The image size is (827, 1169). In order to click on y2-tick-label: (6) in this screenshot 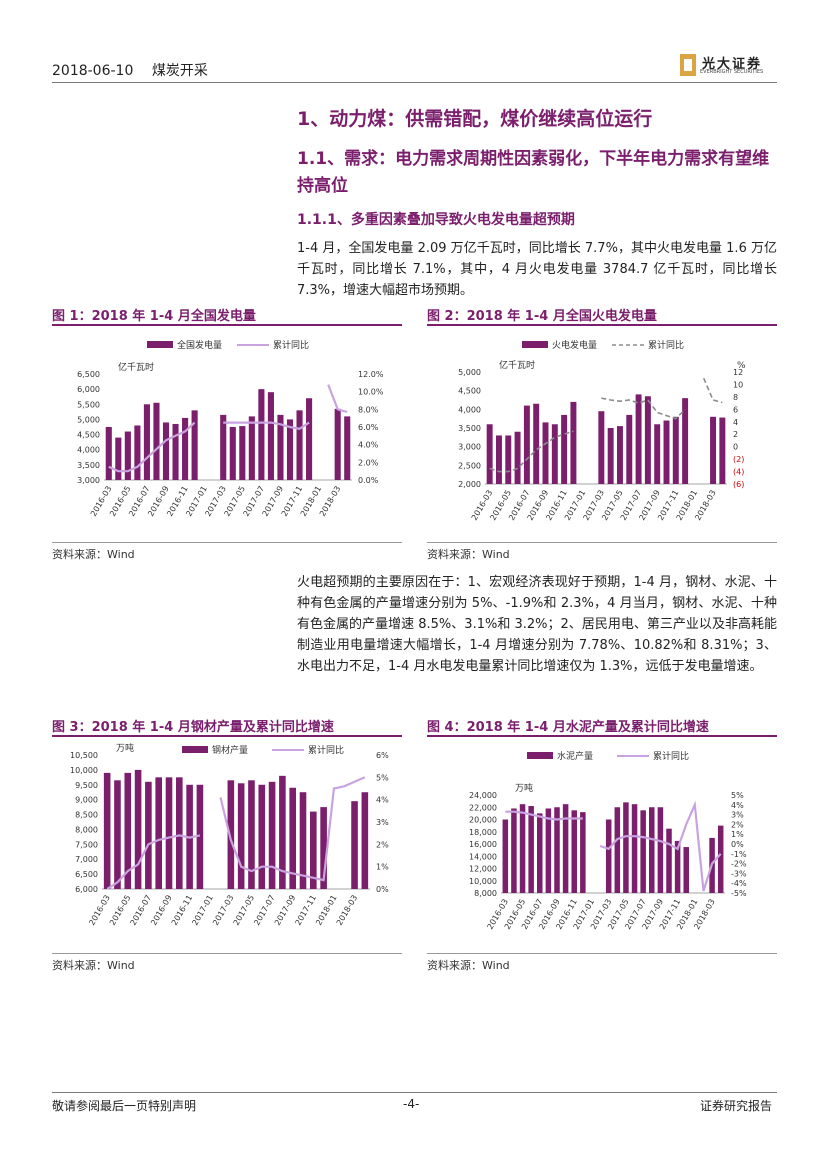, I will do `click(738, 484)`.